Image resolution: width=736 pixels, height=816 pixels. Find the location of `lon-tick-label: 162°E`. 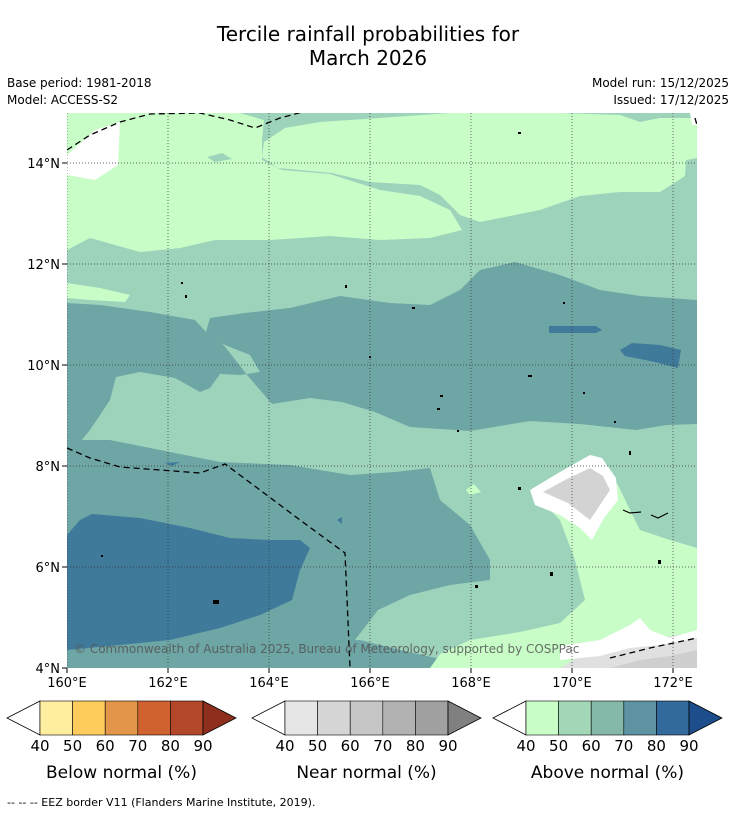

lon-tick-label: 162°E is located at coordinates (168, 683).